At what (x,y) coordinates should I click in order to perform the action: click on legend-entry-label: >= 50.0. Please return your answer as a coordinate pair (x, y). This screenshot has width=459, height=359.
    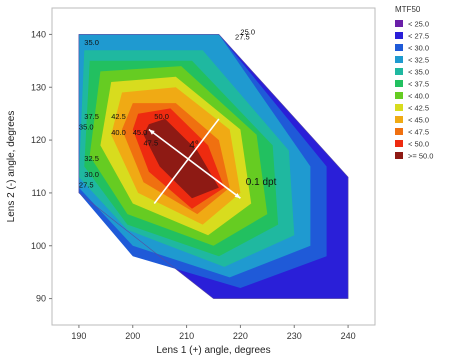
    Looking at the image, I should click on (420, 156).